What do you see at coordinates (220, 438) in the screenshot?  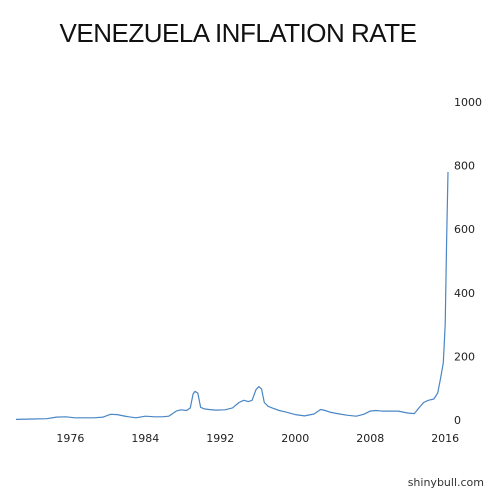 I see `x-tick-label: 1992` at bounding box center [220, 438].